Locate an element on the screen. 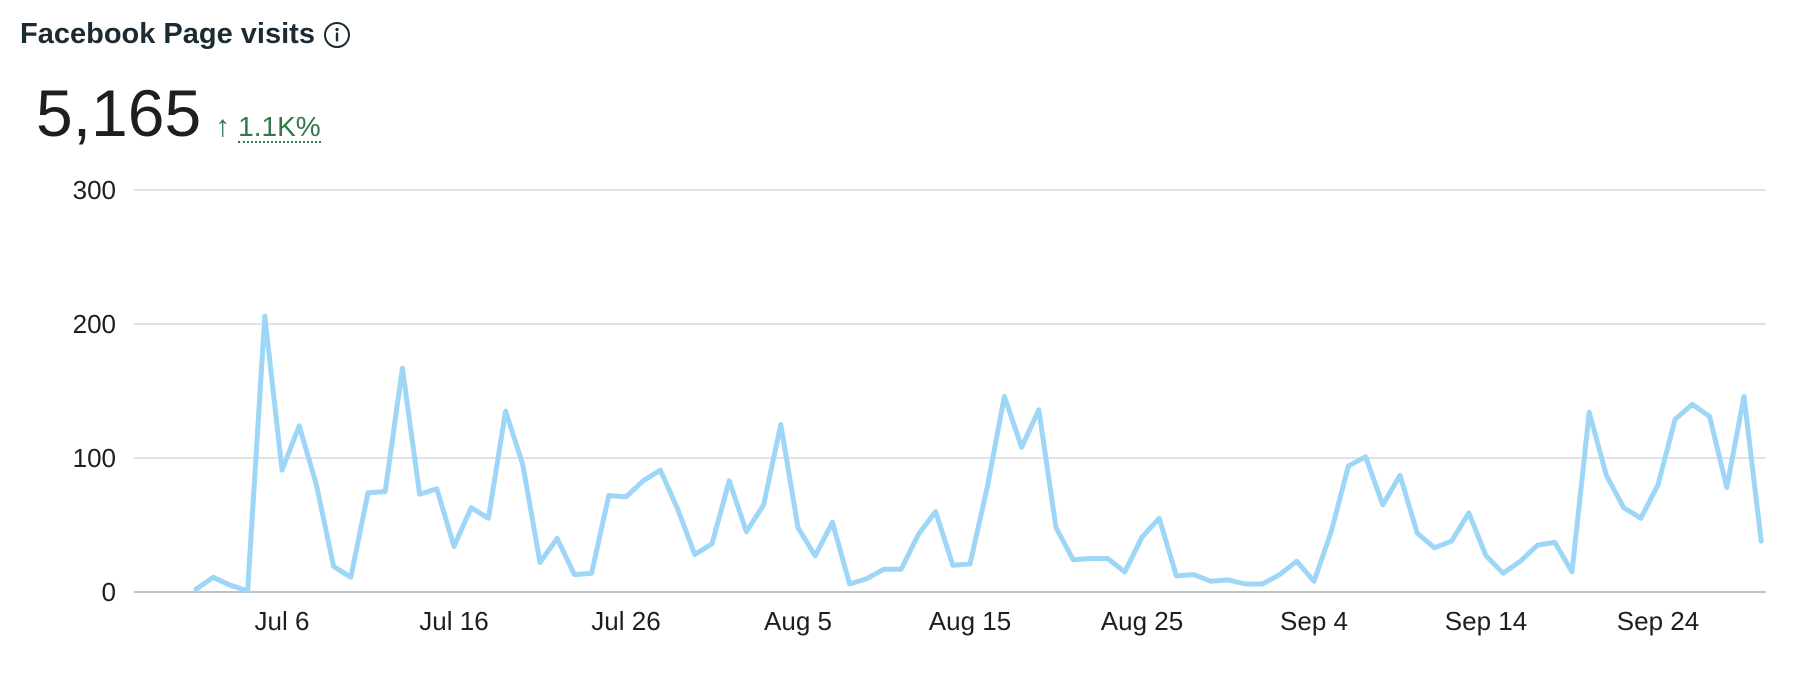 This screenshot has width=1800, height=678. chart-title: Facebook Page visits is located at coordinates (167, 34).